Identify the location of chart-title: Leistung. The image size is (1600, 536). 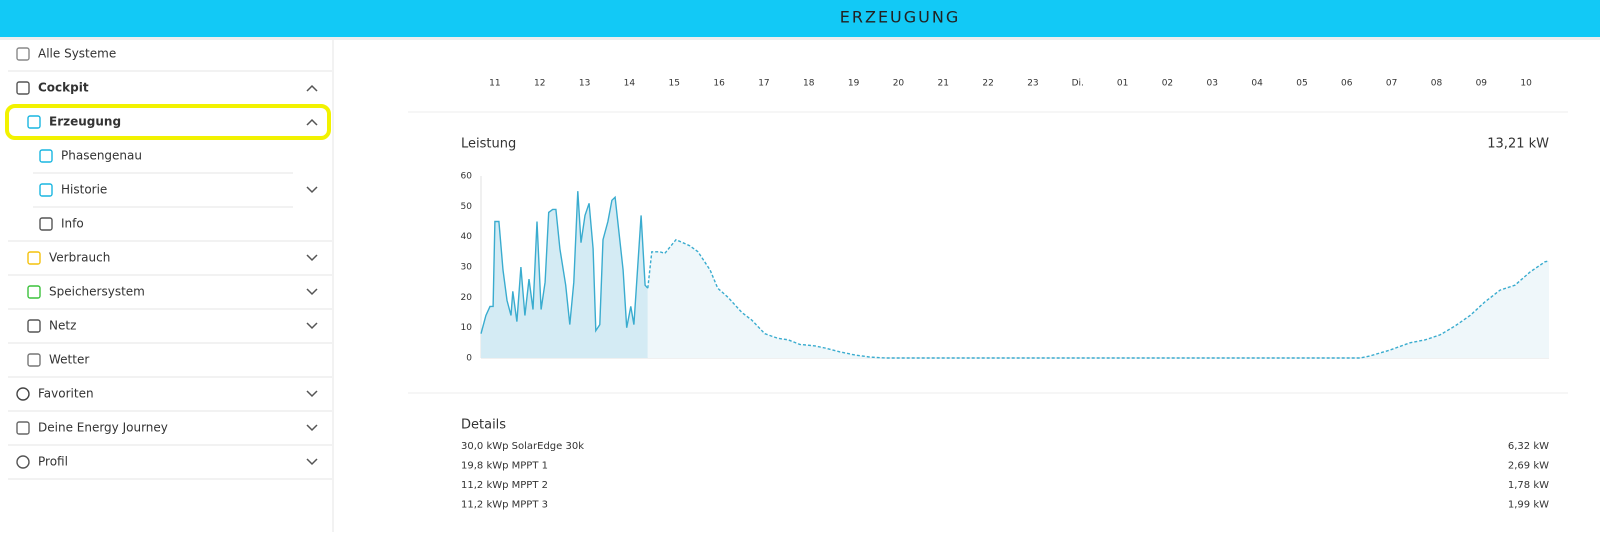
(488, 144).